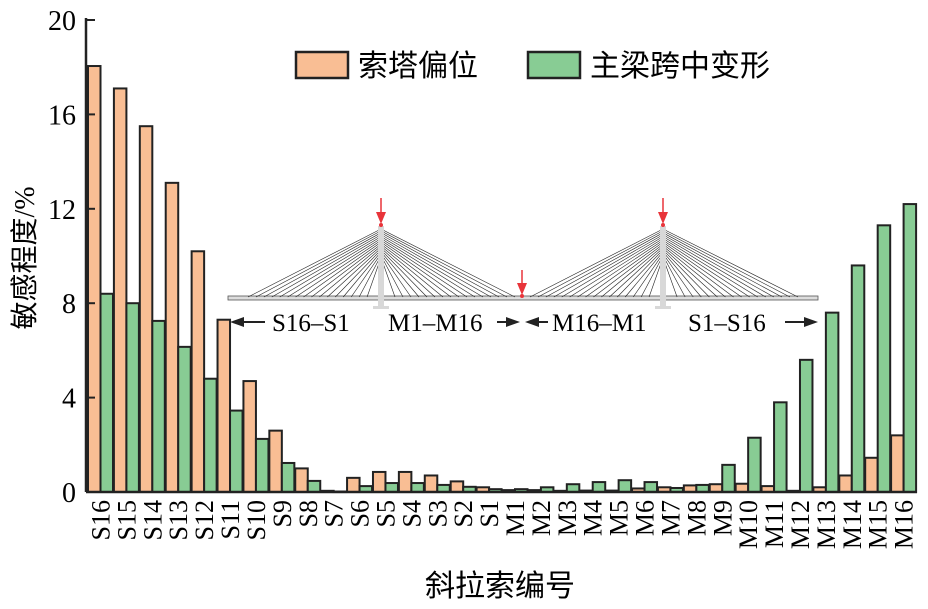 Image resolution: width=928 pixels, height=609 pixels. I want to click on x-tick-label: M13, so click(826, 524).